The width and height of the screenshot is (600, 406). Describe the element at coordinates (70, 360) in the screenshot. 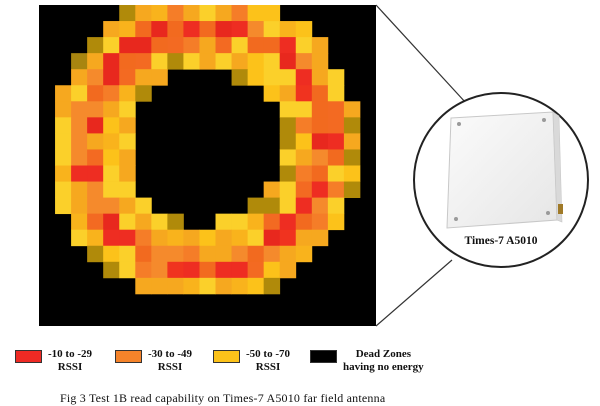

I see `legend-label: -10 to -29 RSSI` at that location.